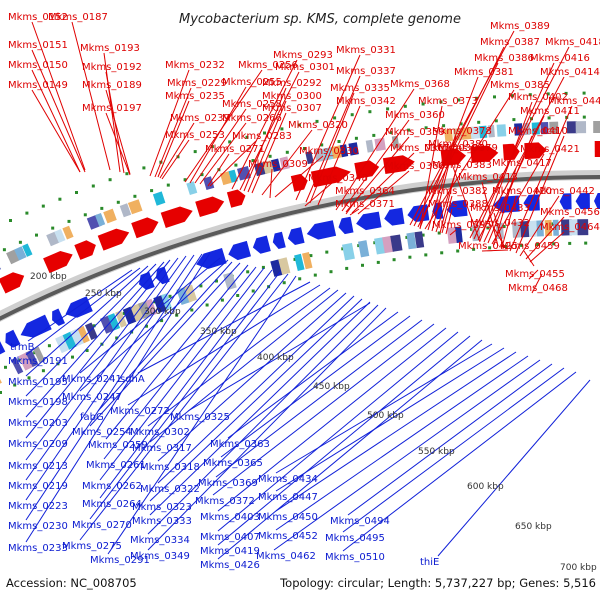  Describe the element at coordinates (570, 227) in the screenshot. I see `forward-gene-label: Mkms_0464` at that location.